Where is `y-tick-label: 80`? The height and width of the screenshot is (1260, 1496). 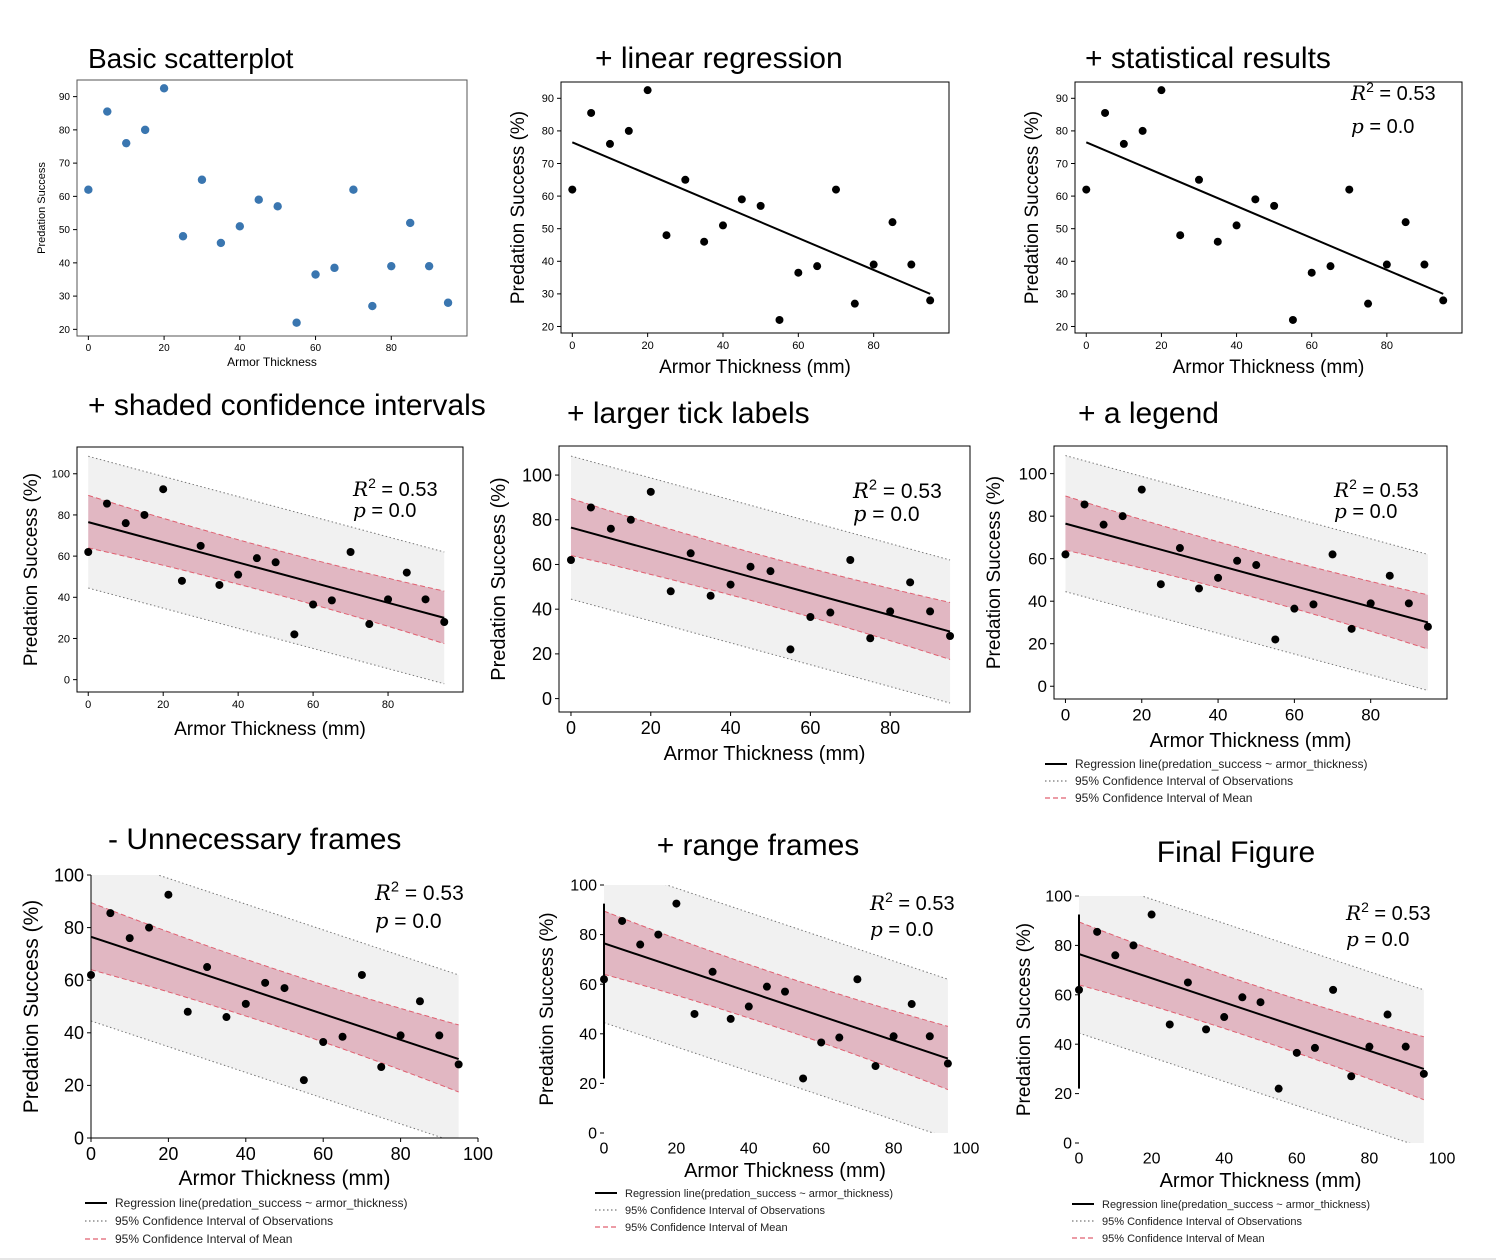
y-tick-label: 80 is located at coordinates (65, 130).